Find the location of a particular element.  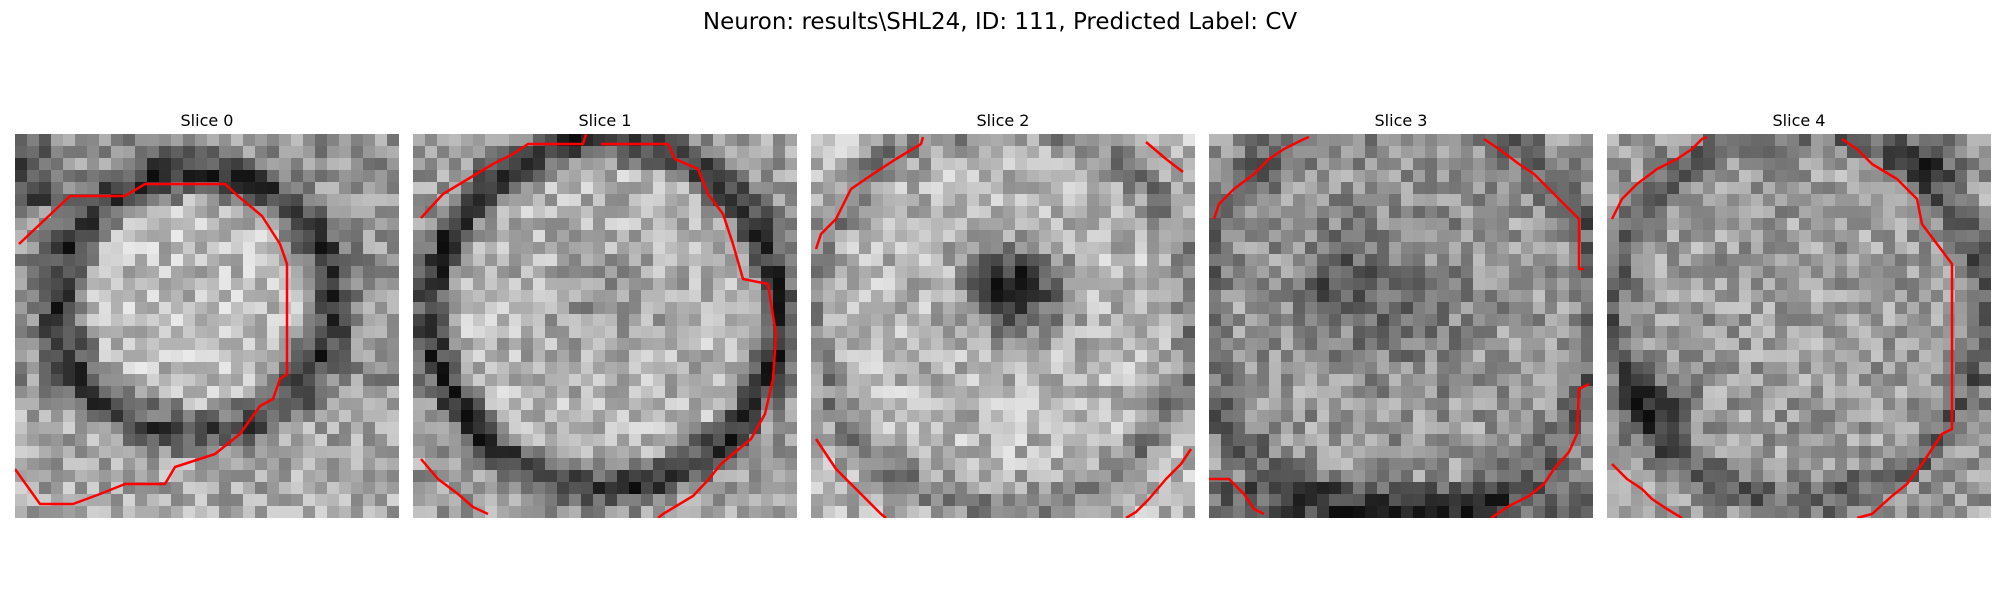

slice-panel-2: Slice 2 is located at coordinates (1003, 314).